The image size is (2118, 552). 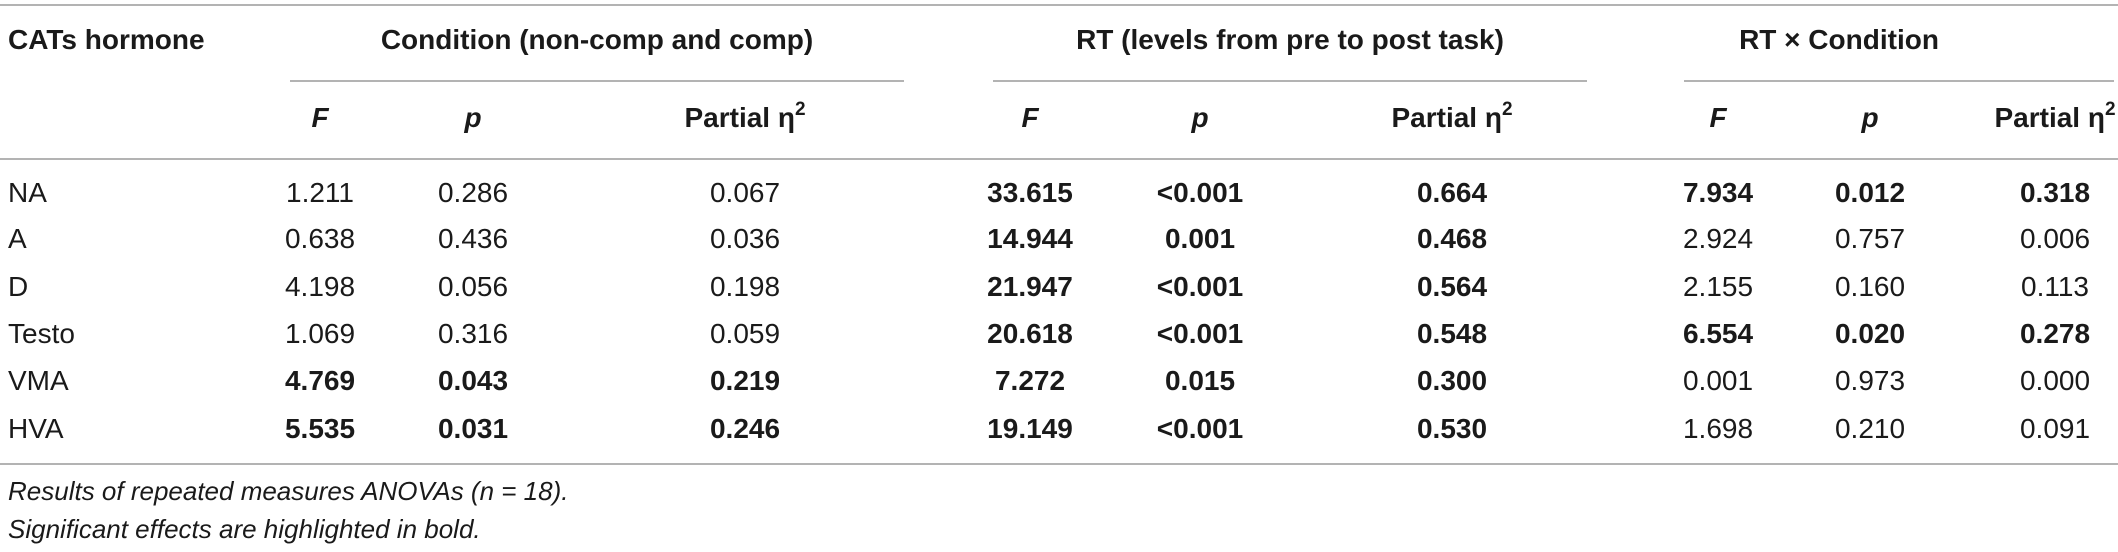 I want to click on subheader-p-rt-x-condition: p, so click(x=1870, y=117).